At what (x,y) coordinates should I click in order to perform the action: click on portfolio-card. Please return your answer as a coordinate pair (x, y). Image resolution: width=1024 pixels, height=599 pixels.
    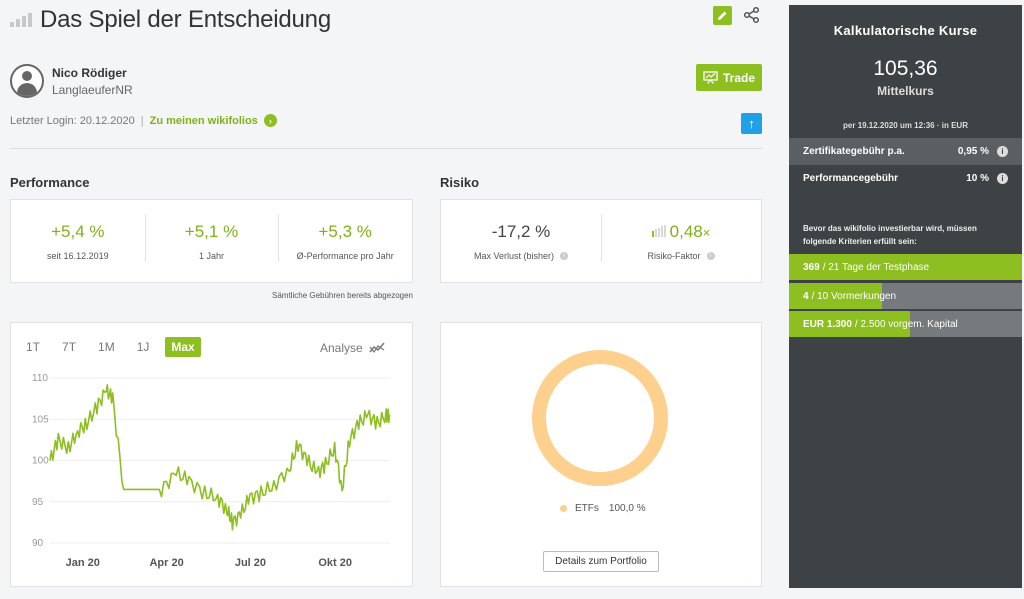
    Looking at the image, I should click on (601, 454).